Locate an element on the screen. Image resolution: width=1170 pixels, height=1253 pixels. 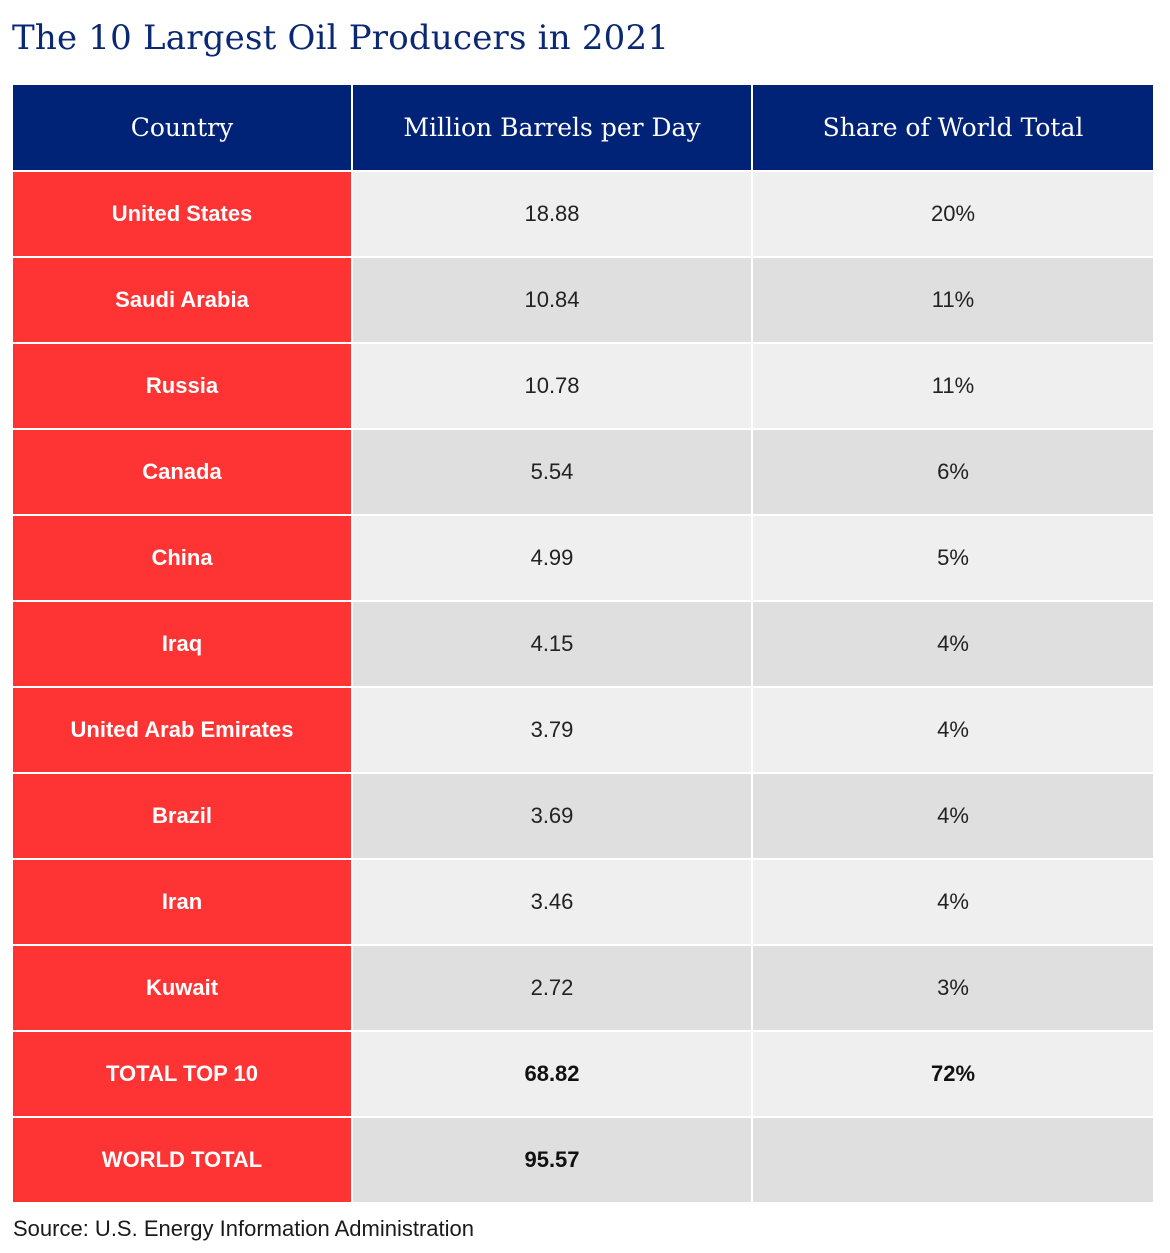
table-row: United States 18.88 20% is located at coordinates (583, 214).